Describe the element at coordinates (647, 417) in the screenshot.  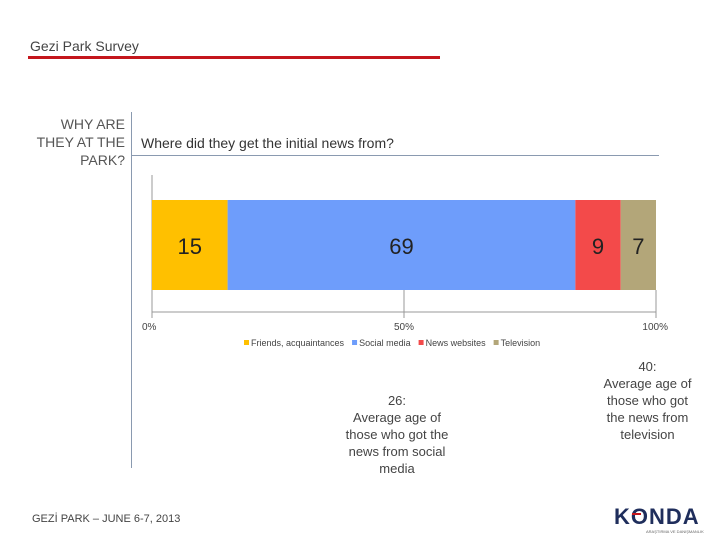
I see `note-line: the news from` at that location.